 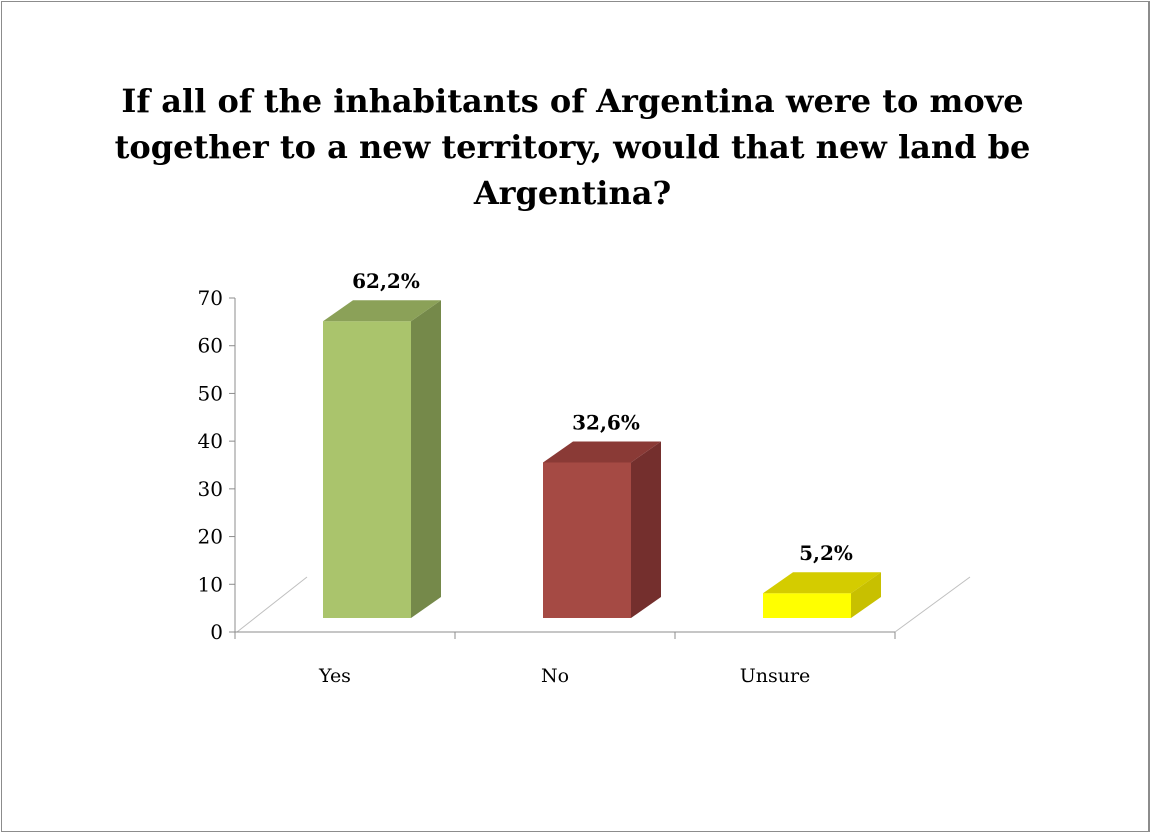 I want to click on floor-right-edge, so click(x=932, y=604).